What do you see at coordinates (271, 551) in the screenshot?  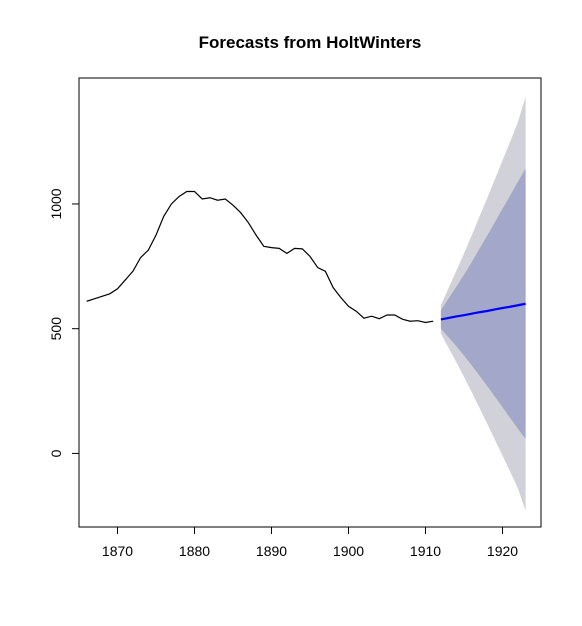 I see `x-tick-label: 1890` at bounding box center [271, 551].